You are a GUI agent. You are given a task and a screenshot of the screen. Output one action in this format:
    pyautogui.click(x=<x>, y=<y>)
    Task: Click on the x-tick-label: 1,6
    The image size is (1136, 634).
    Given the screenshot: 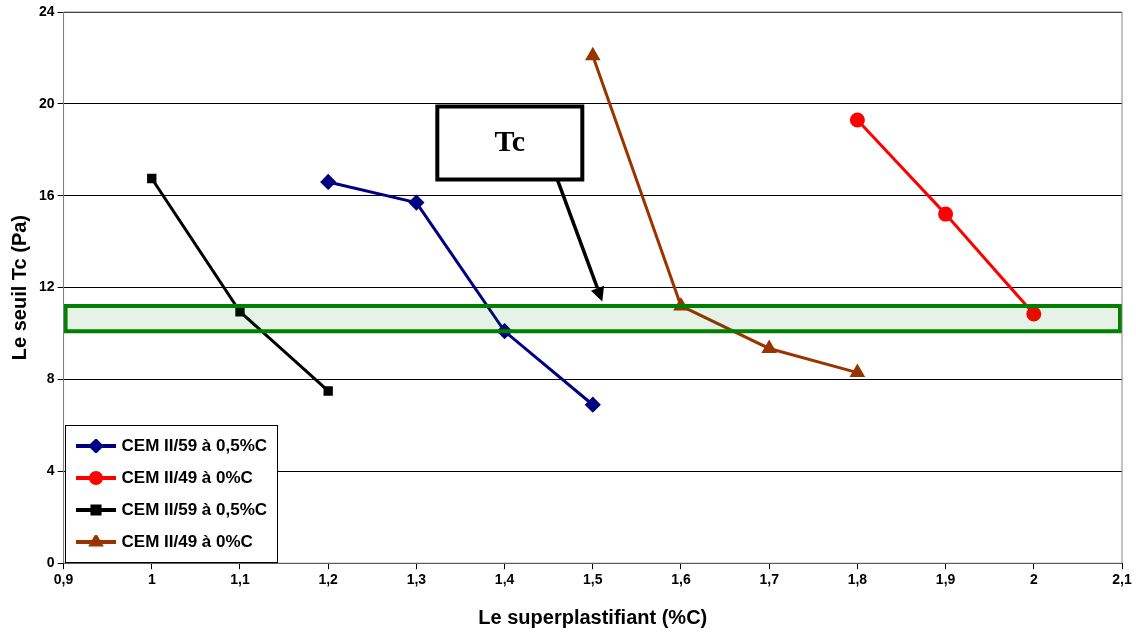 What is the action you would take?
    pyautogui.click(x=681, y=579)
    